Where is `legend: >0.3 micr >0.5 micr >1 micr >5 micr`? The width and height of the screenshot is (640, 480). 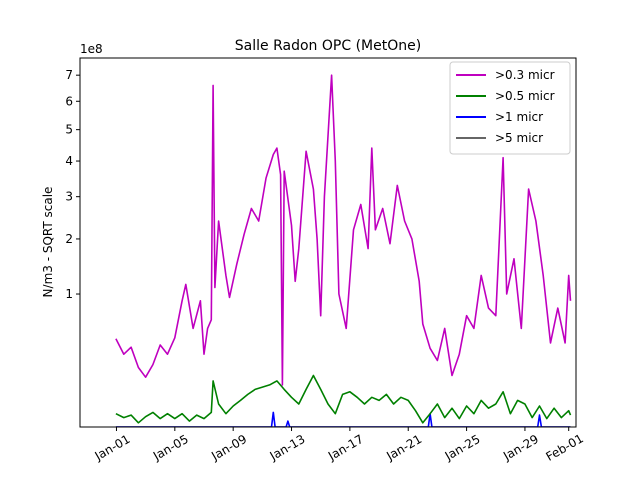
legend: >0.3 micr >0.5 micr >1 micr >5 micr is located at coordinates (510, 108).